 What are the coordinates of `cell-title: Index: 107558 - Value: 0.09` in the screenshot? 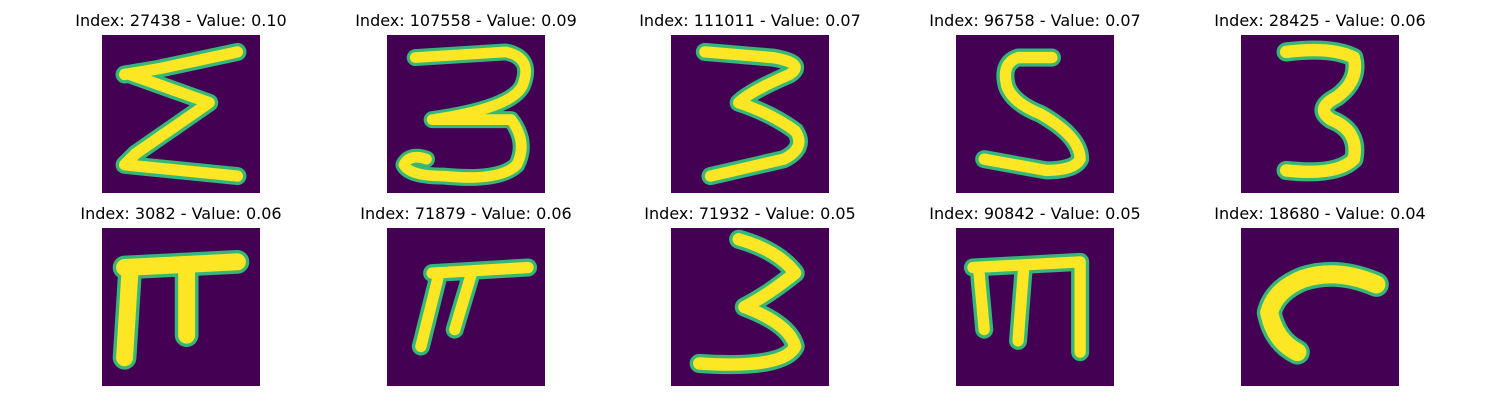 It's located at (466, 20).